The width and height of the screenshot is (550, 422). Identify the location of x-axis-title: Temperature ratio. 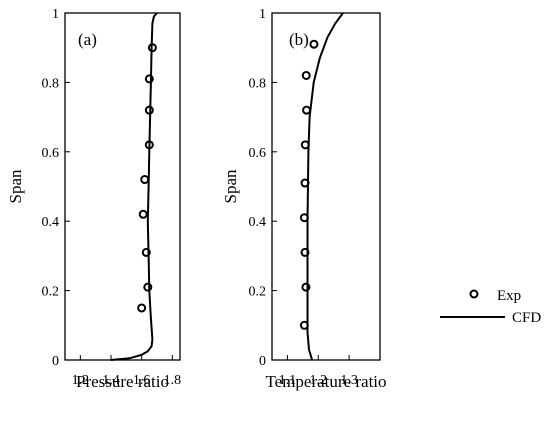
(325, 381).